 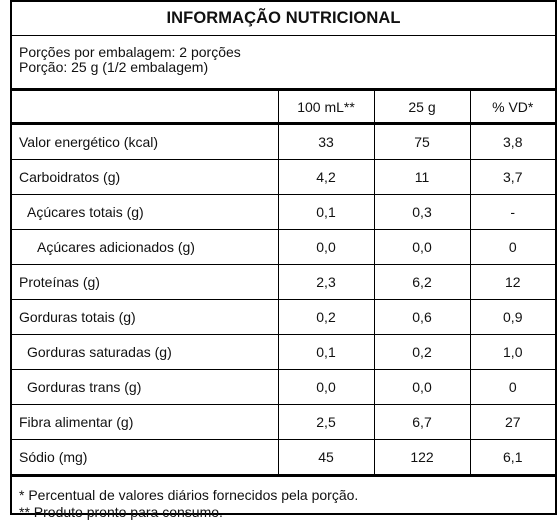 I want to click on table-row: Sódio (mg) 45 122 6,1, so click(x=283, y=458).